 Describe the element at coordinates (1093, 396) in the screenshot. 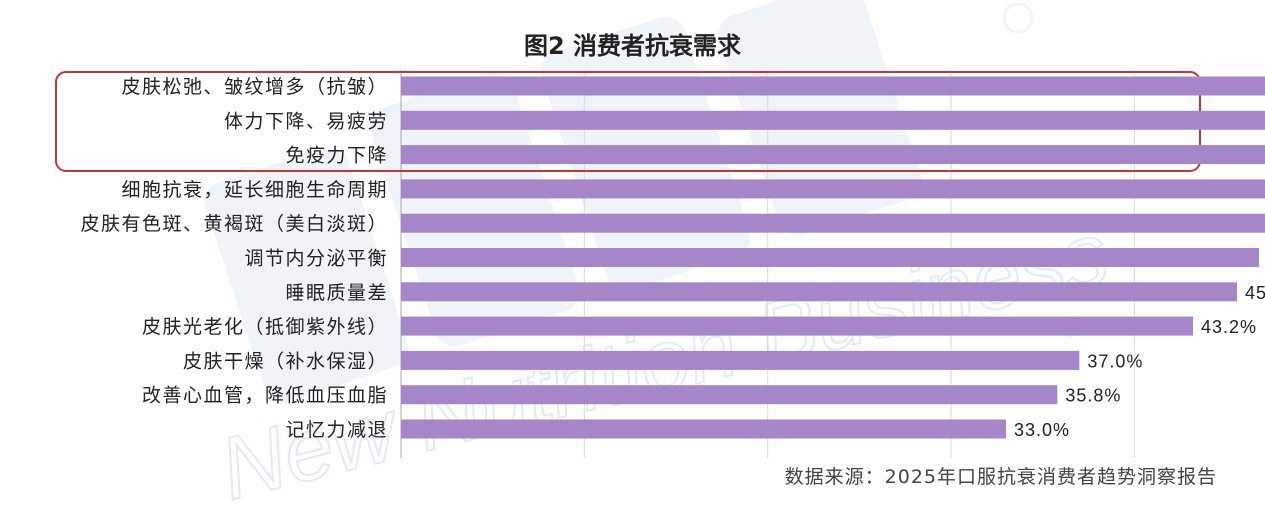

I see `value-label: 35.8%` at that location.